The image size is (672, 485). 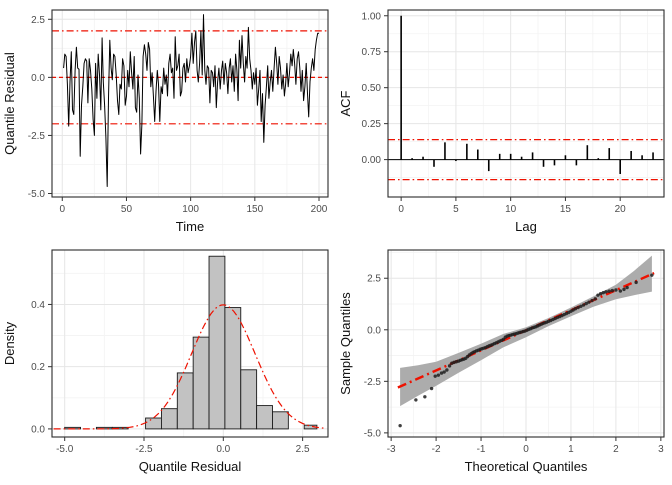 What do you see at coordinates (345, 103) in the screenshot?
I see `svg-text: ACF` at bounding box center [345, 103].